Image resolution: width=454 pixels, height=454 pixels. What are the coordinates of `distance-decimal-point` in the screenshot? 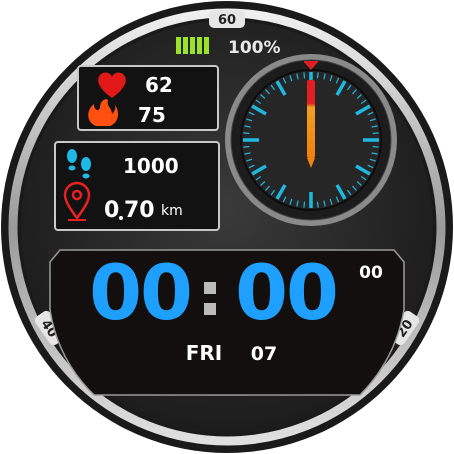 It's located at (121, 218).